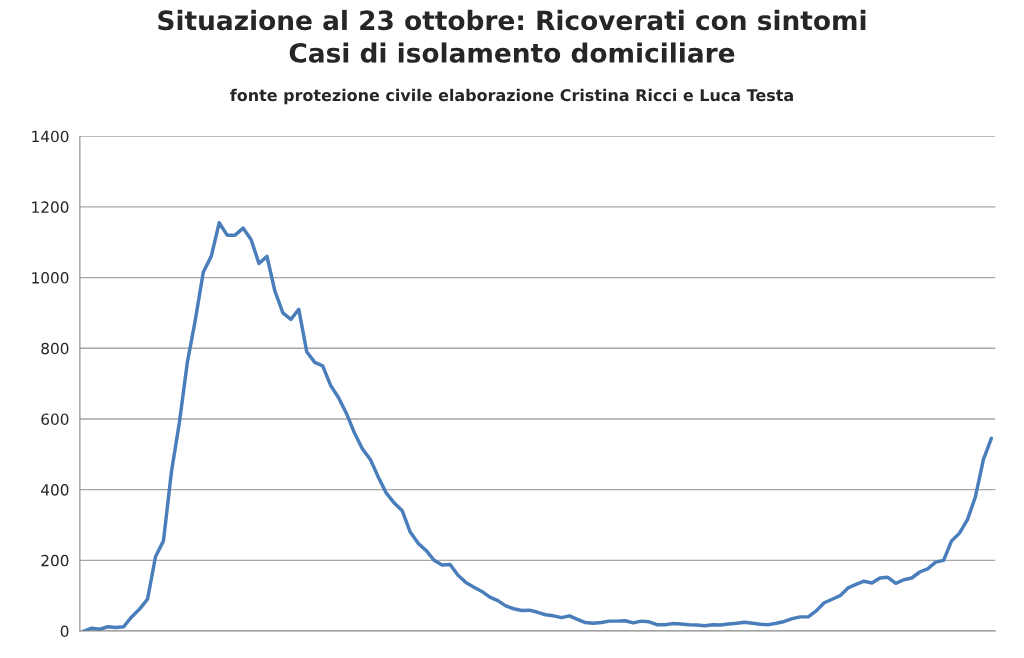 The height and width of the screenshot is (658, 1024). What do you see at coordinates (55, 419) in the screenshot?
I see `y-tick-label: 600` at bounding box center [55, 419].